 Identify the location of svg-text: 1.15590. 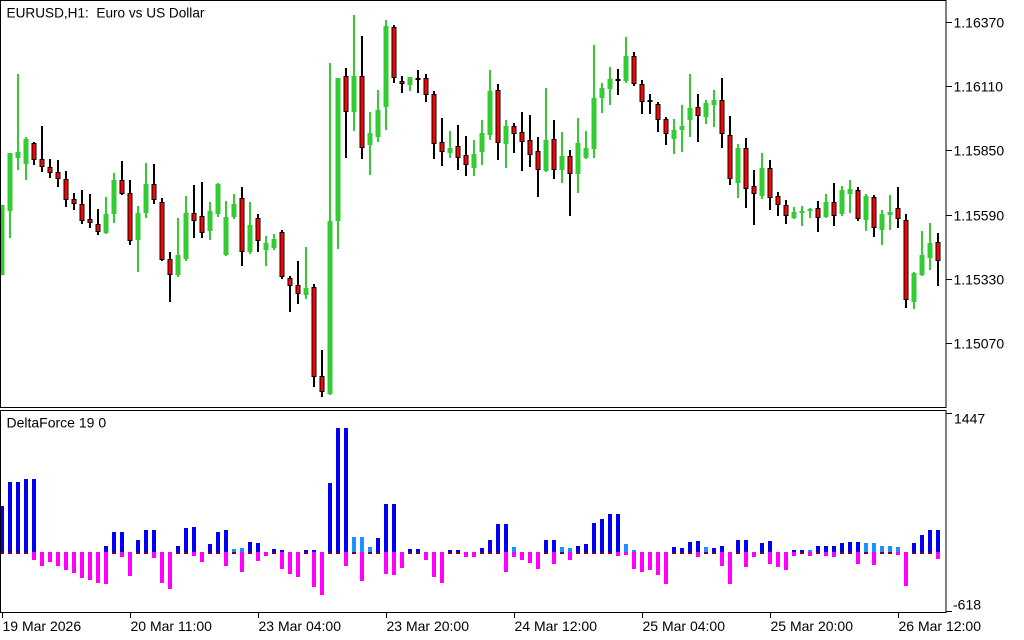
(979, 216).